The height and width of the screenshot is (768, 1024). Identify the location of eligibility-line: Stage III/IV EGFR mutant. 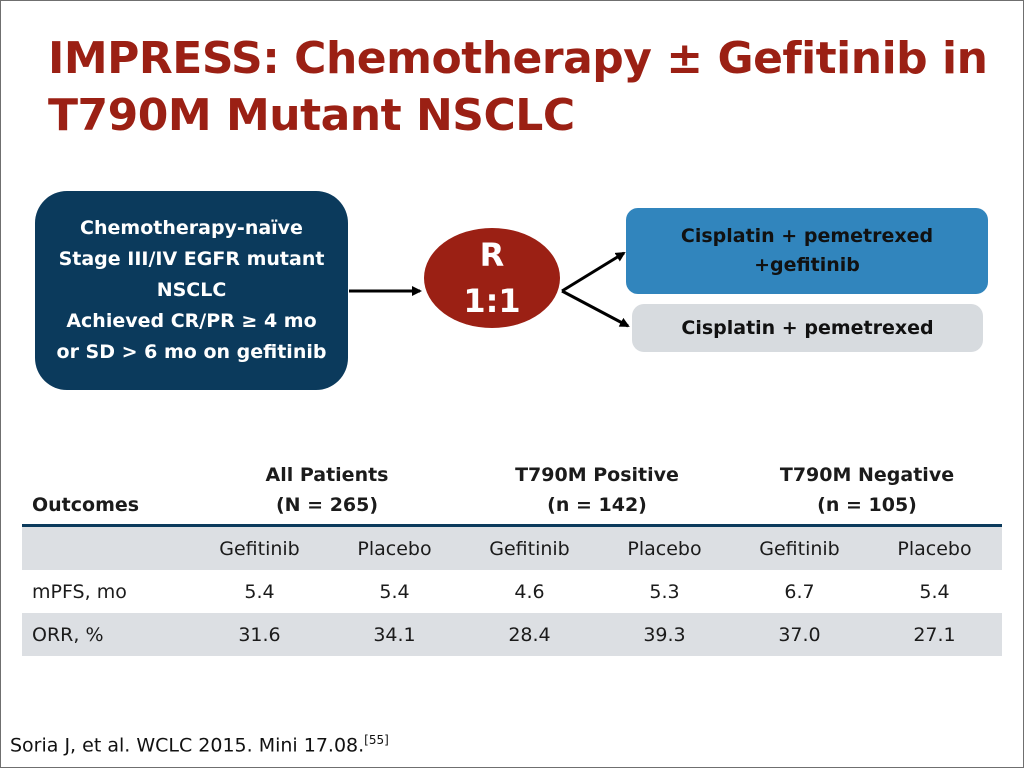
(191, 259).